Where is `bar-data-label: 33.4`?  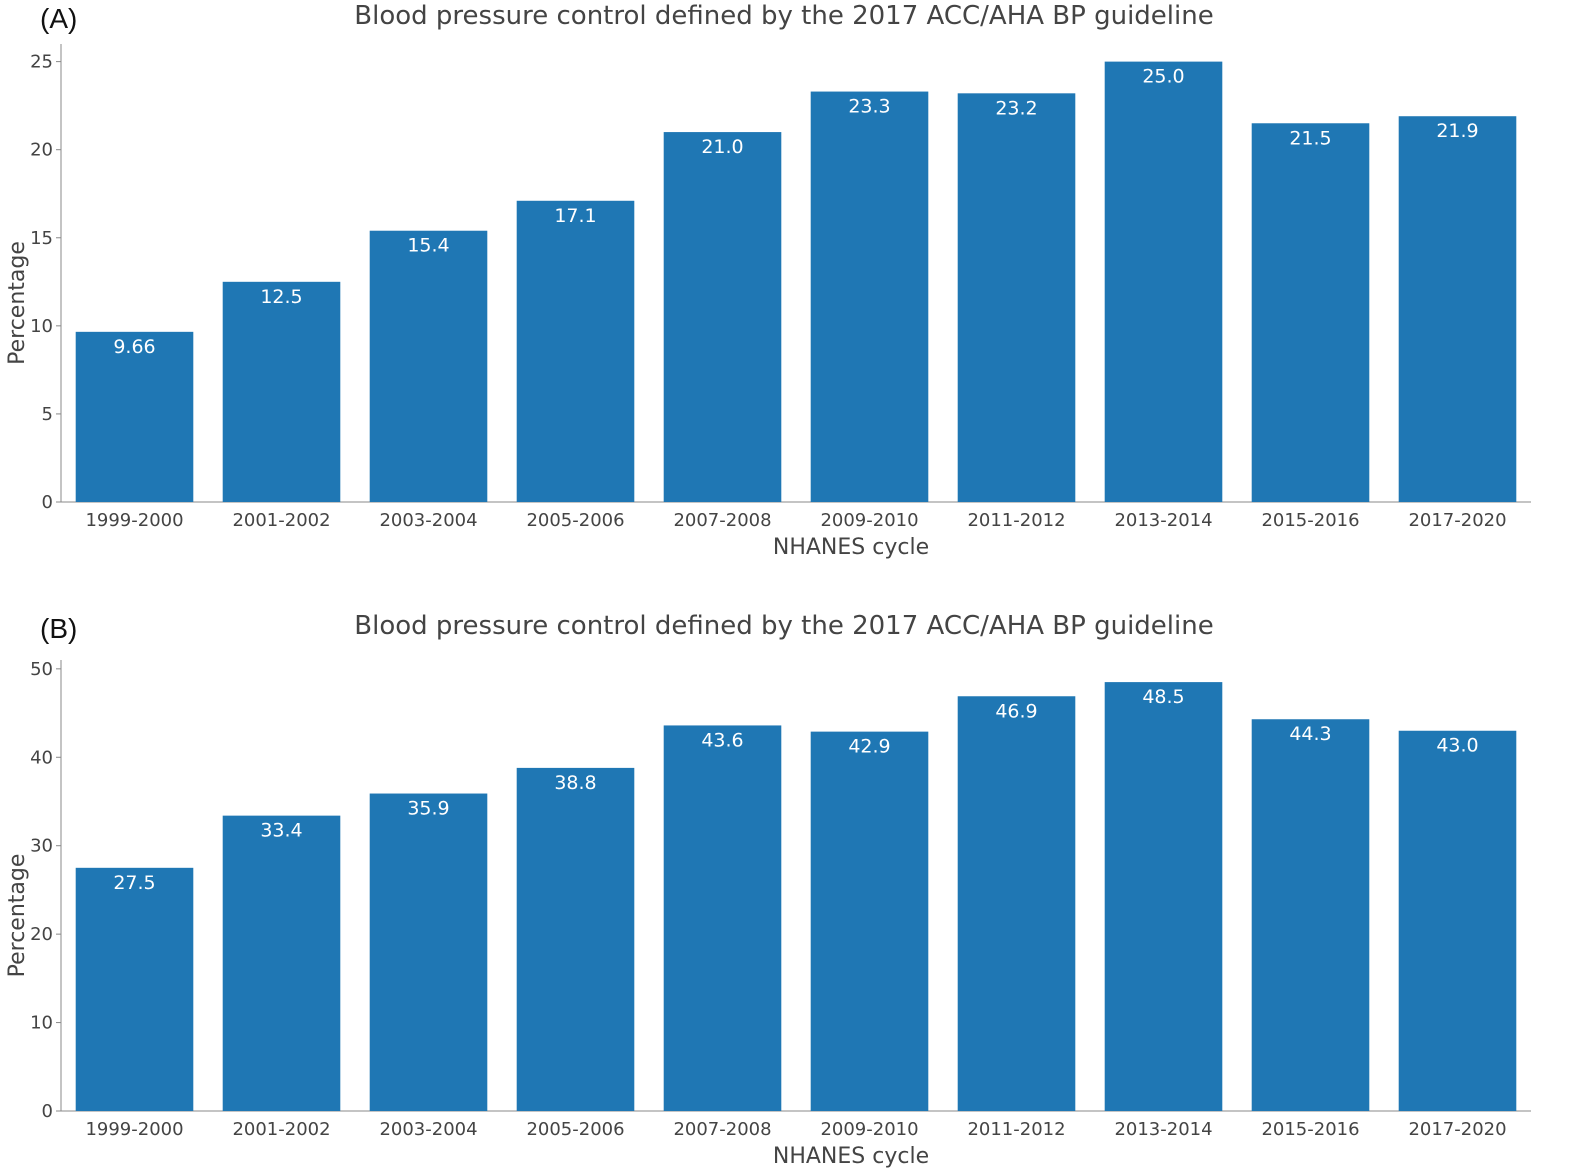 bar-data-label: 33.4 is located at coordinates (281, 831).